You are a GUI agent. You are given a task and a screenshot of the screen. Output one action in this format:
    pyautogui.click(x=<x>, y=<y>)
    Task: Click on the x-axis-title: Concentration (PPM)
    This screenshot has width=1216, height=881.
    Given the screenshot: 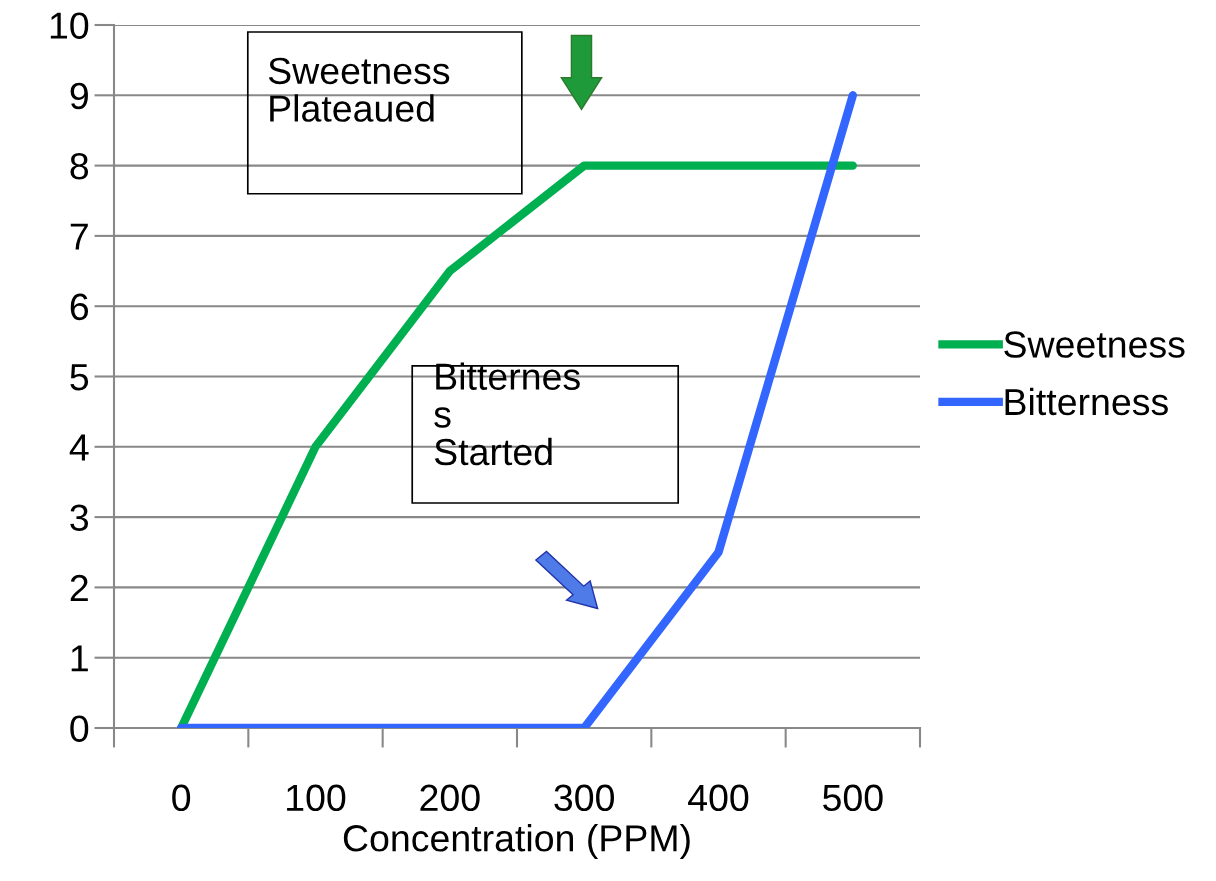 What is the action you would take?
    pyautogui.click(x=516, y=842)
    